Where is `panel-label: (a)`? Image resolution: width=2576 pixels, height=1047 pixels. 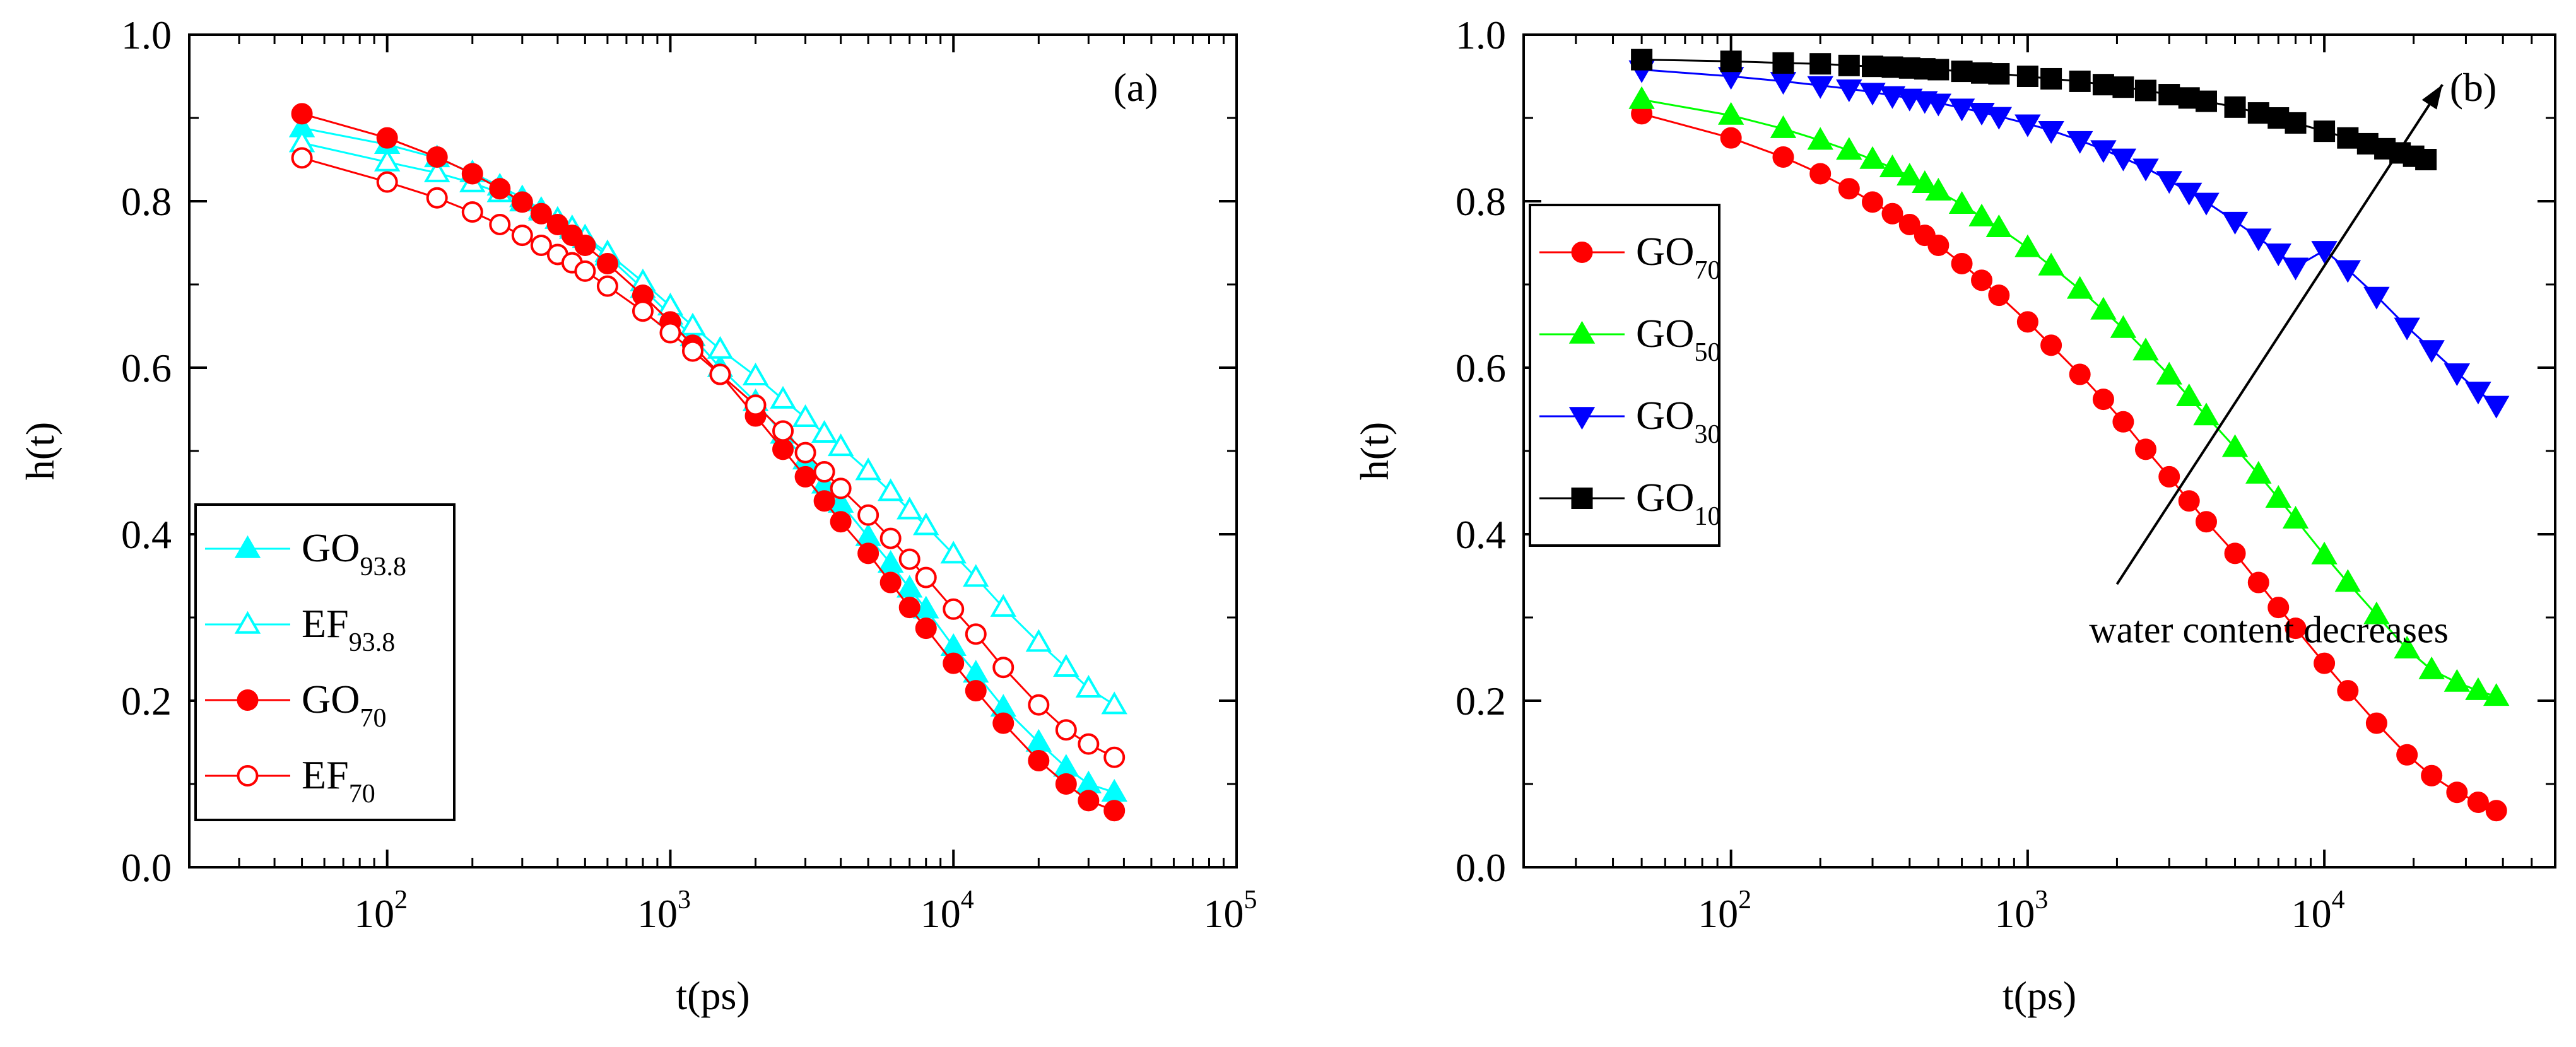 panel-label: (a) is located at coordinates (1135, 88).